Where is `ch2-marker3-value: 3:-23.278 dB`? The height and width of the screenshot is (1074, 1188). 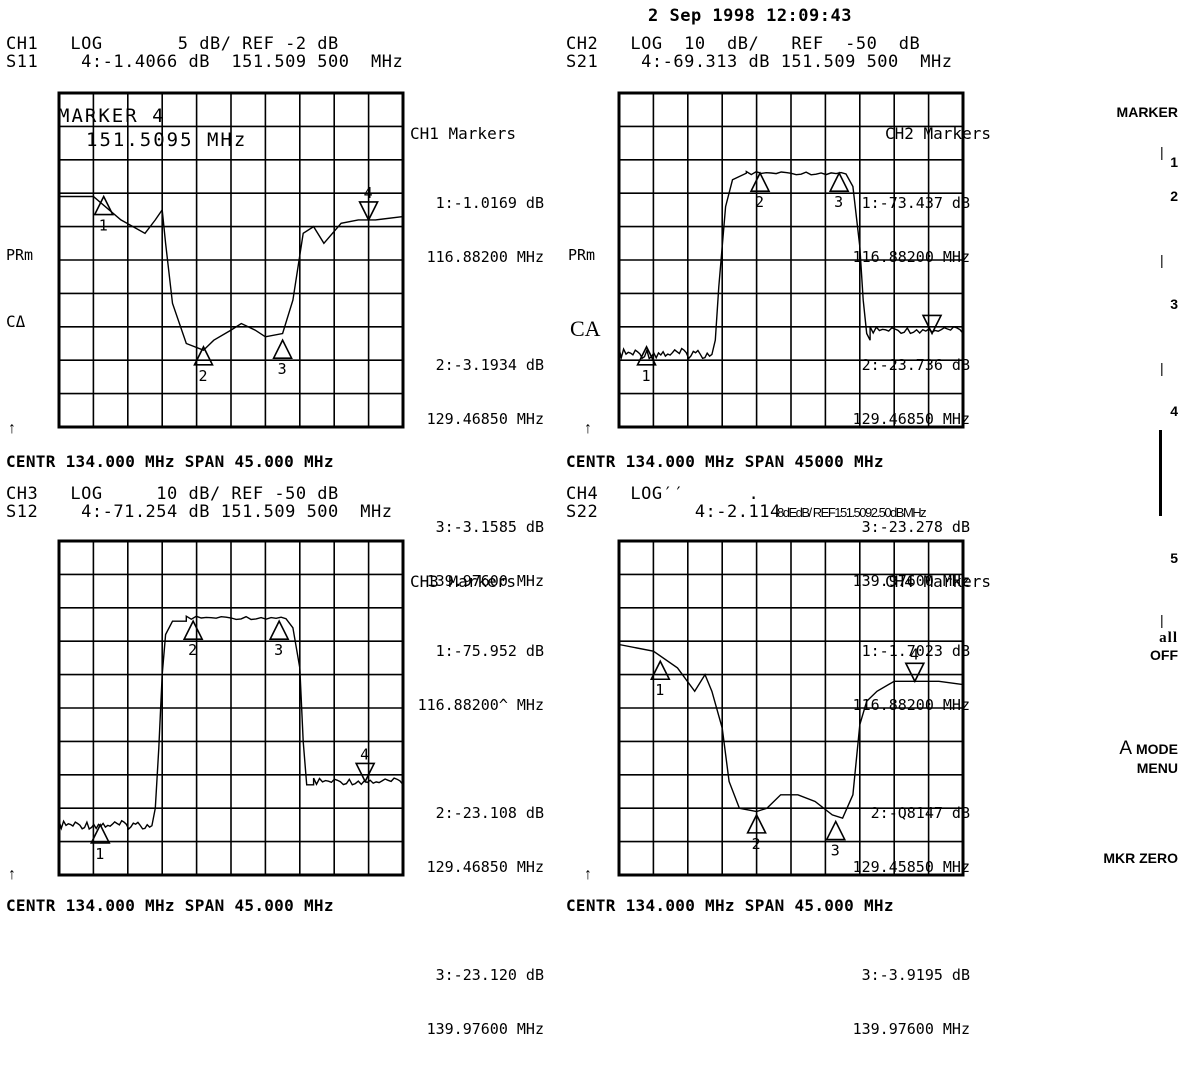 ch2-marker3-value: 3:-23.278 dB is located at coordinates (915, 527).